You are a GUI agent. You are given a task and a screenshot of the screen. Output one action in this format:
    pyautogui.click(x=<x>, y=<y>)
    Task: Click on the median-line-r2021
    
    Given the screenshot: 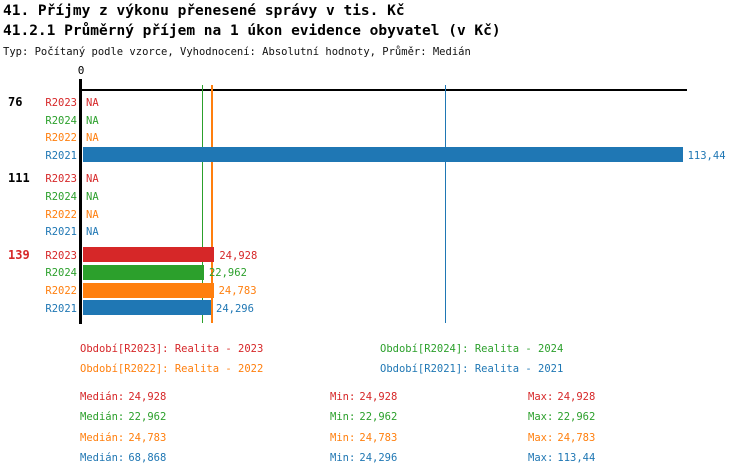 What is the action you would take?
    pyautogui.click(x=445, y=204)
    